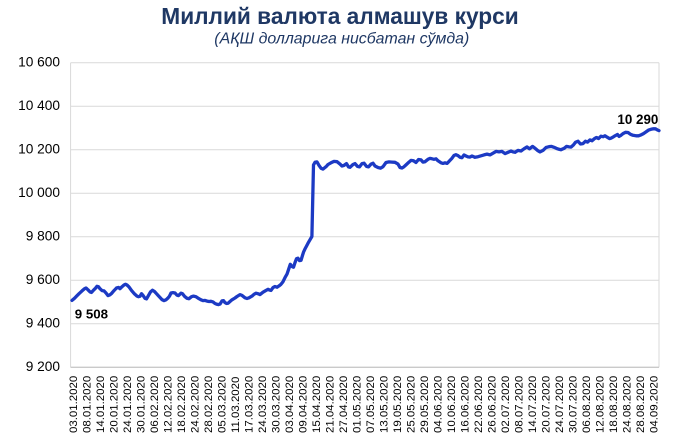 This screenshot has width=680, height=441. Describe the element at coordinates (560, 404) in the screenshot. I see `svg-text: 24.07.2020` at that location.